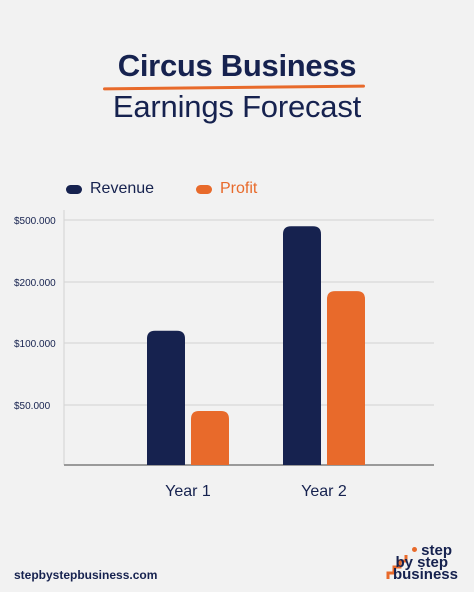 This screenshot has height=592, width=474. What do you see at coordinates (122, 188) in the screenshot?
I see `legend-label-revenue: Revenue` at bounding box center [122, 188].